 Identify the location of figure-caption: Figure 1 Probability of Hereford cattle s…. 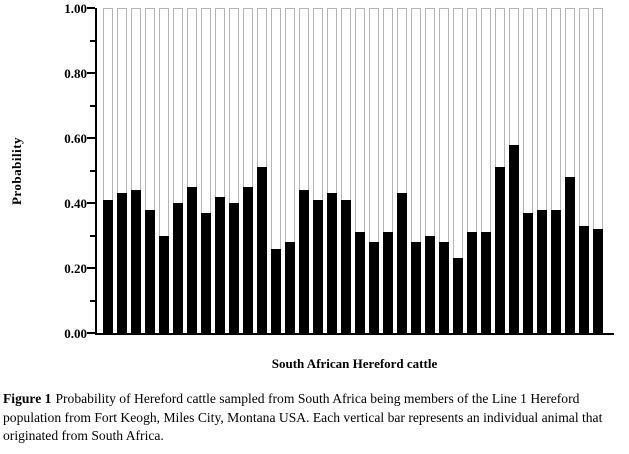
(313, 418).